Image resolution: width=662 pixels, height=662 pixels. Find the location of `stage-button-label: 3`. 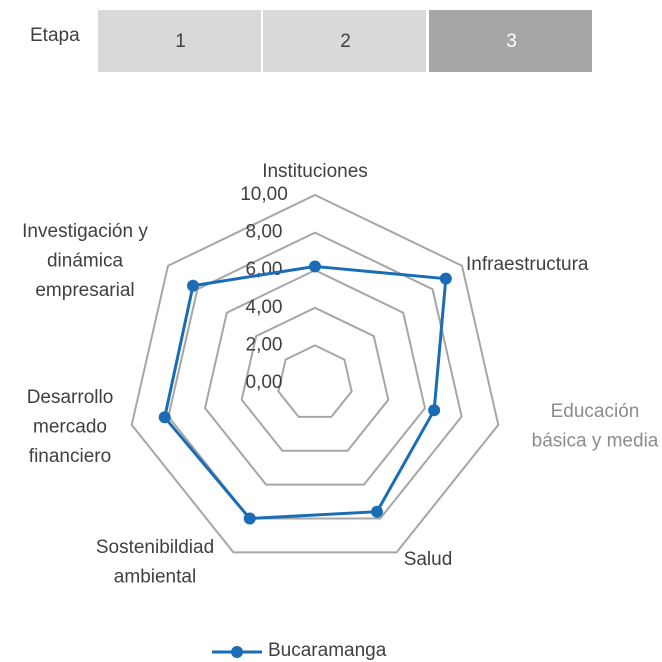

stage-button-label: 3 is located at coordinates (511, 41).